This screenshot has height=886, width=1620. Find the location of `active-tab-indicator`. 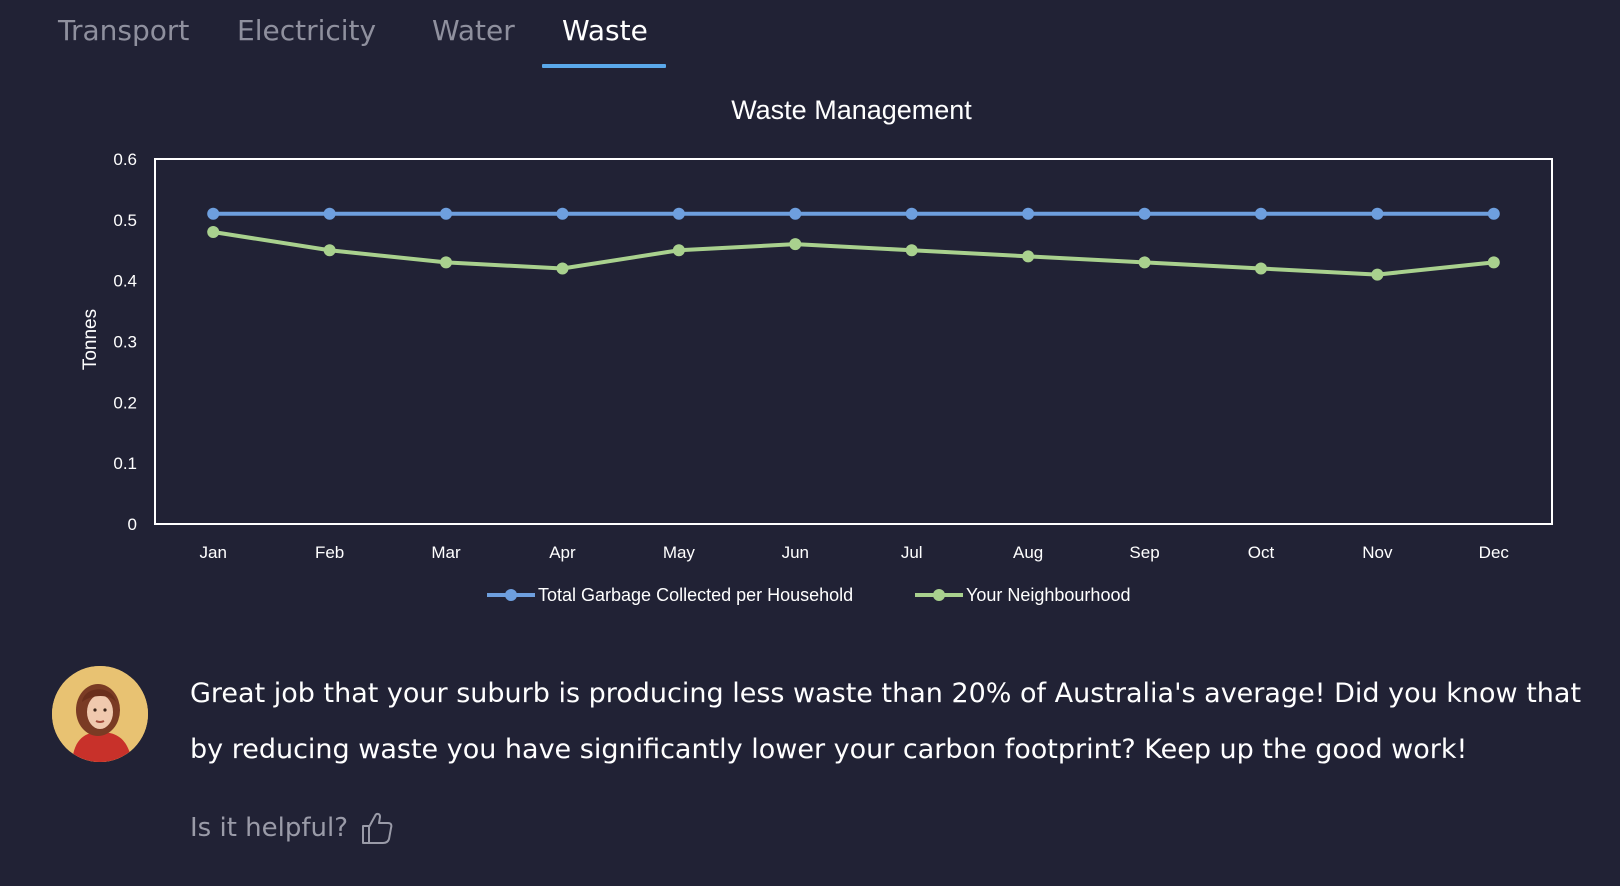

active-tab-indicator is located at coordinates (604, 66).